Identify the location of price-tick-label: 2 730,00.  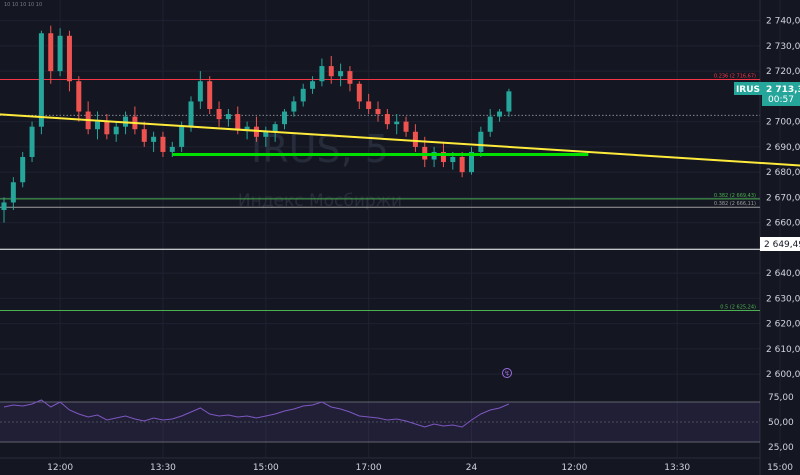
(783, 47).